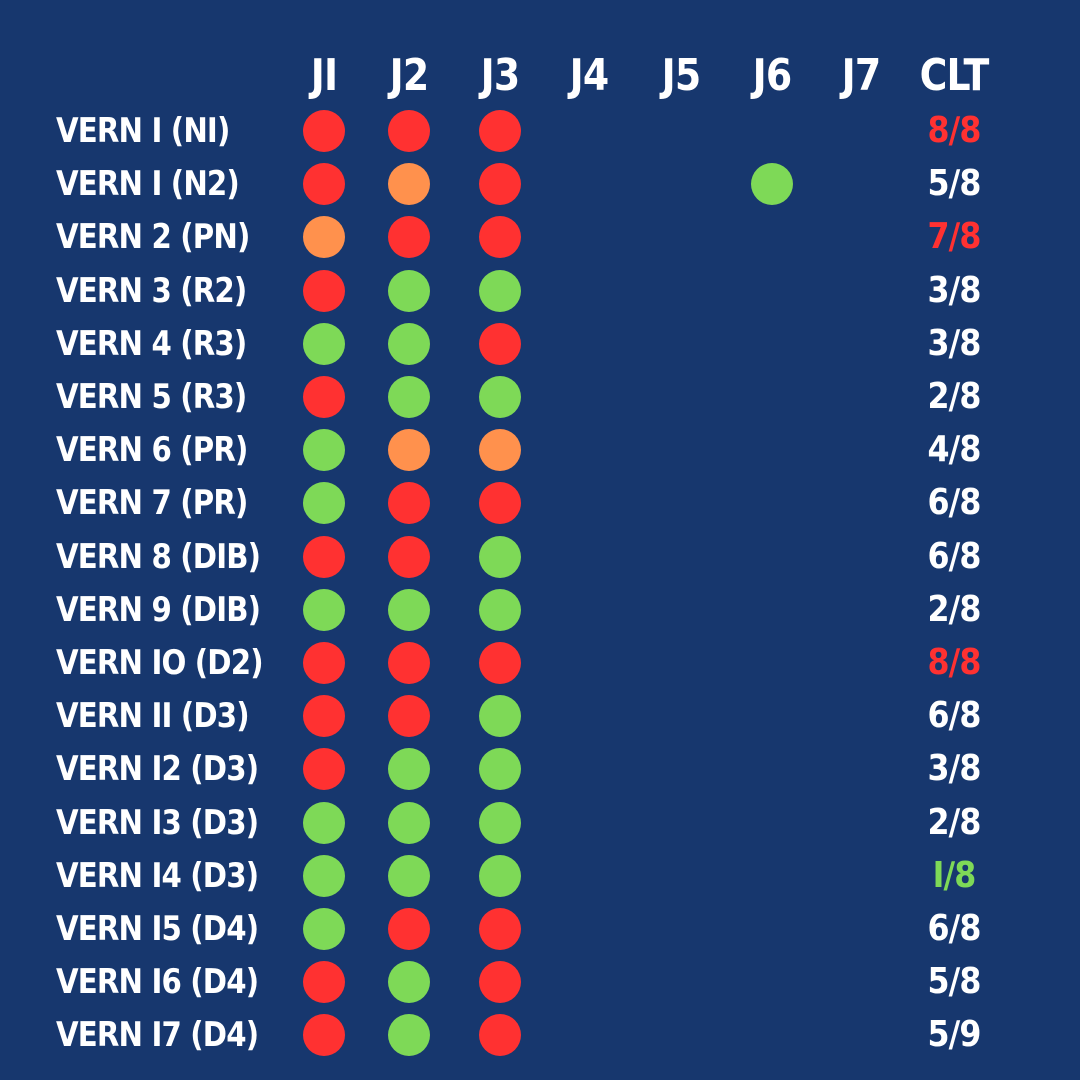  I want to click on team-row: VERN I2 (D3) 3/8, so click(540, 769).